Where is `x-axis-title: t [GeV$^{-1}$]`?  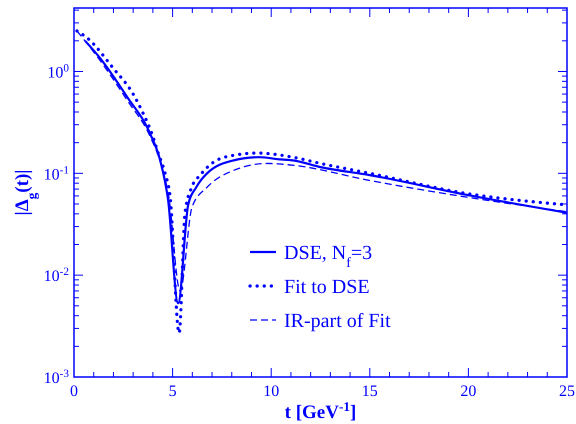
x-axis-title: t [GeV$^{-1}$] is located at coordinates (320, 410).